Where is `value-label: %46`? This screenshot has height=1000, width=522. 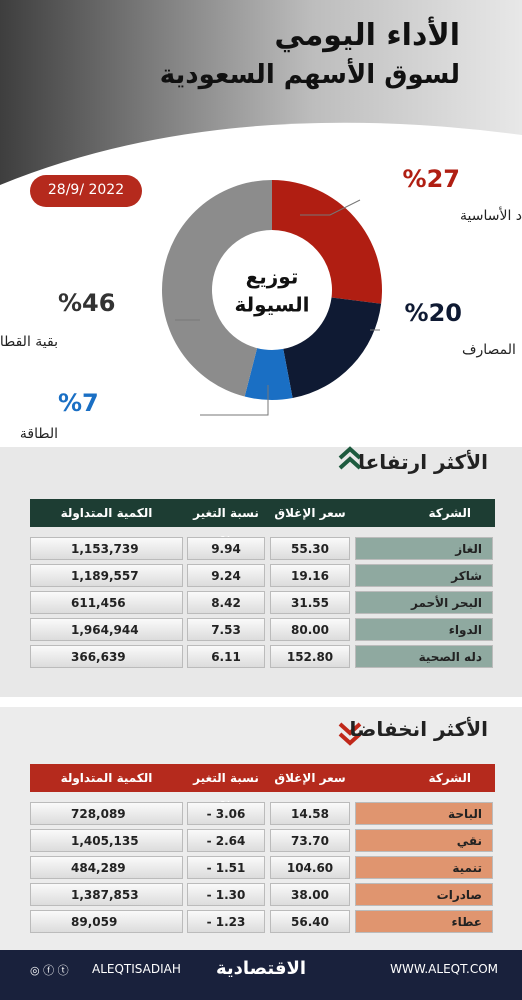
value-label: %46 is located at coordinates (86, 303).